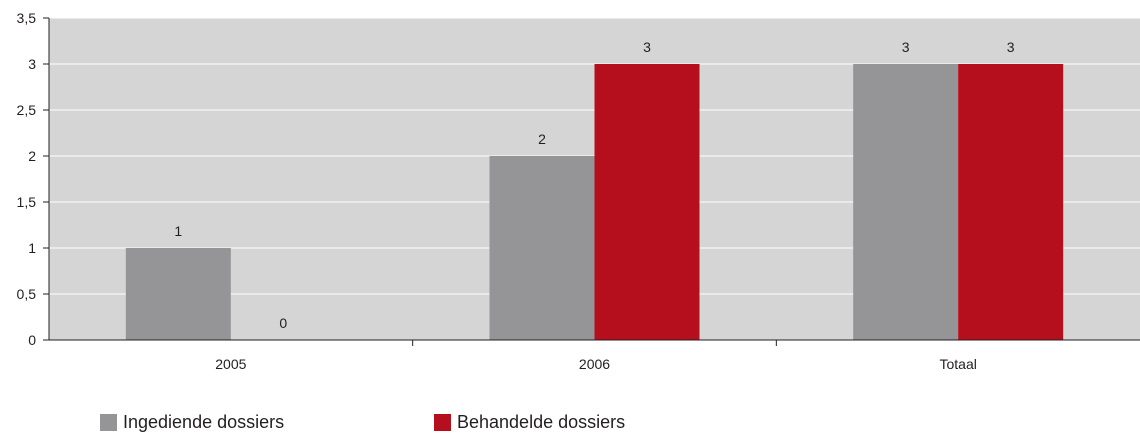 This screenshot has height=434, width=1140. What do you see at coordinates (32, 248) in the screenshot?
I see `y-tick-label: 1` at bounding box center [32, 248].